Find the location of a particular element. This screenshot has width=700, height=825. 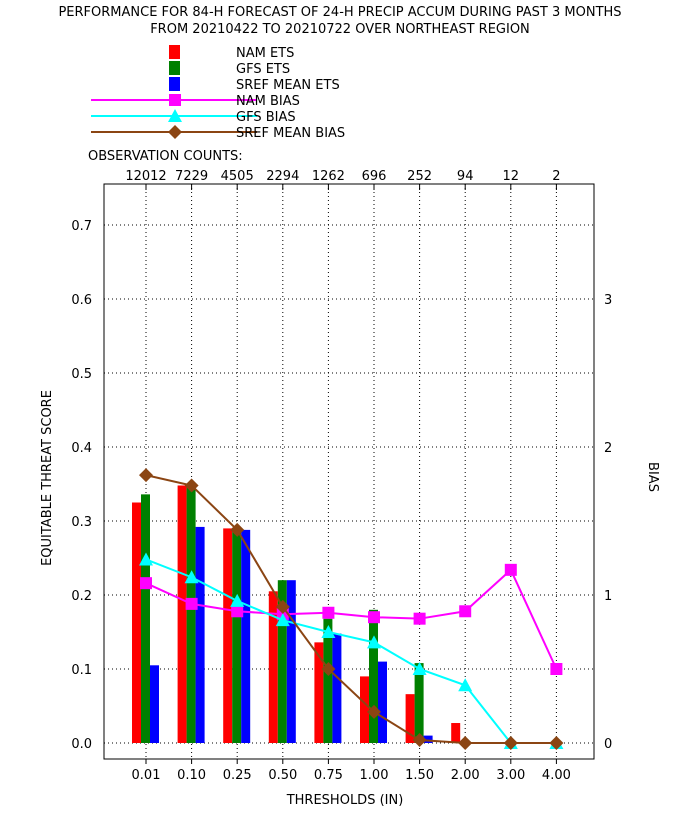

bias-tick-label: 1 is located at coordinates (608, 596).